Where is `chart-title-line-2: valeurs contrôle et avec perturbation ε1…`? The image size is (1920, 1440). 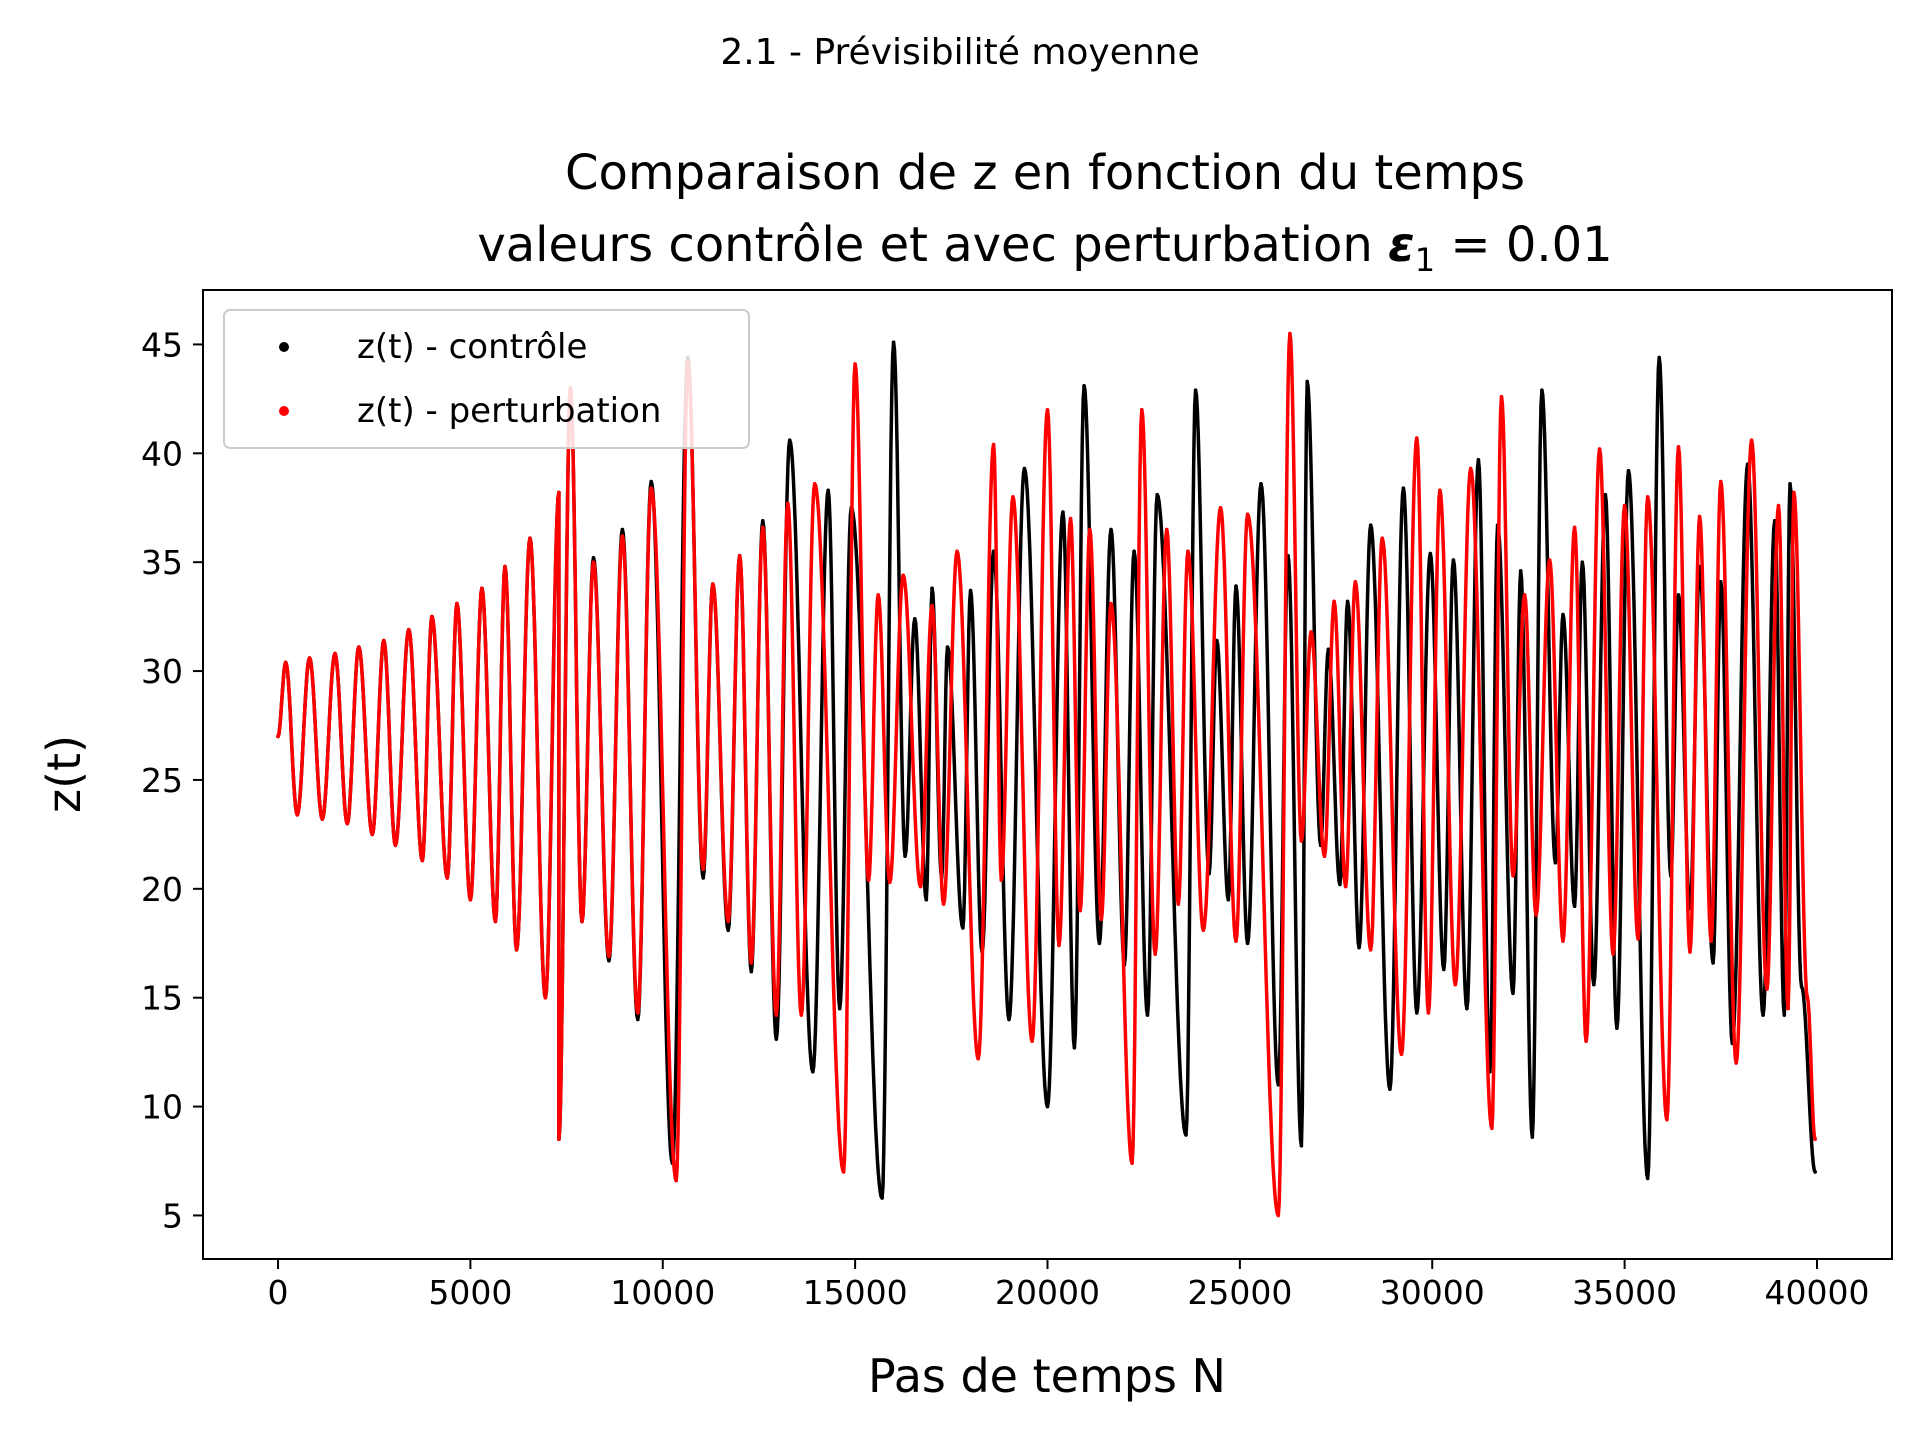 chart-title-line-2: valeurs contrôle et avec perturbation ε1… is located at coordinates (1044, 248).